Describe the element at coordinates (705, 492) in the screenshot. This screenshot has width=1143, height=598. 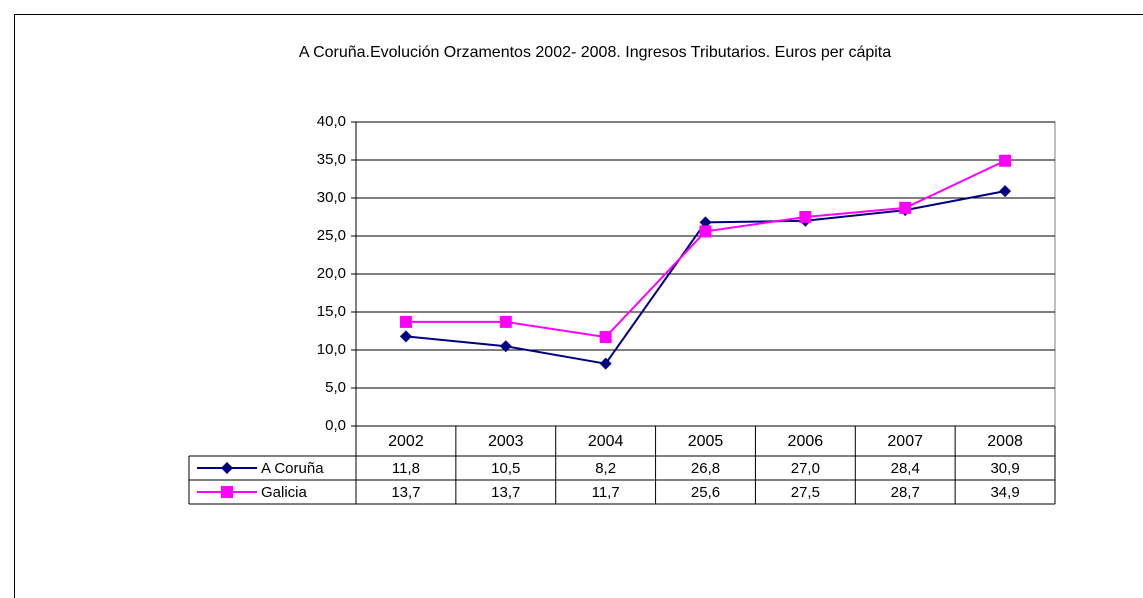
I see `table-value: 25,6` at that location.